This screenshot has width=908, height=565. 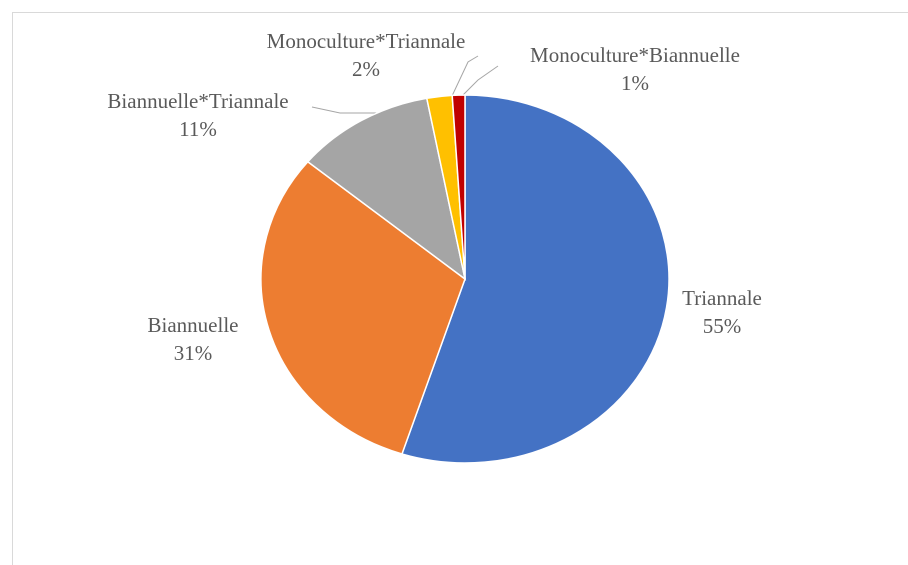 What do you see at coordinates (635, 55) in the screenshot?
I see `slice-label: Monoculture*Biannuelle` at bounding box center [635, 55].